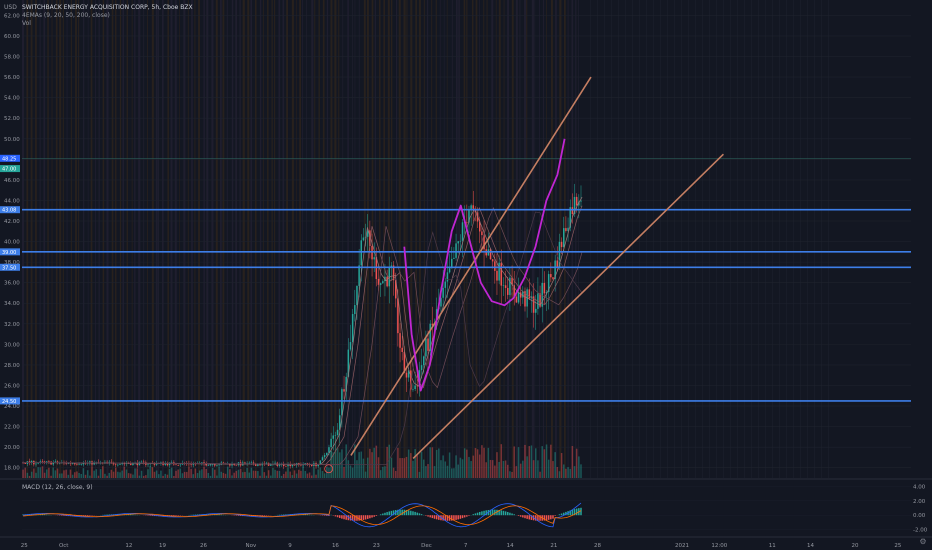 Image resolution: width=932 pixels, height=550 pixels. I want to click on macd-tick-label: -2.00, so click(920, 531).